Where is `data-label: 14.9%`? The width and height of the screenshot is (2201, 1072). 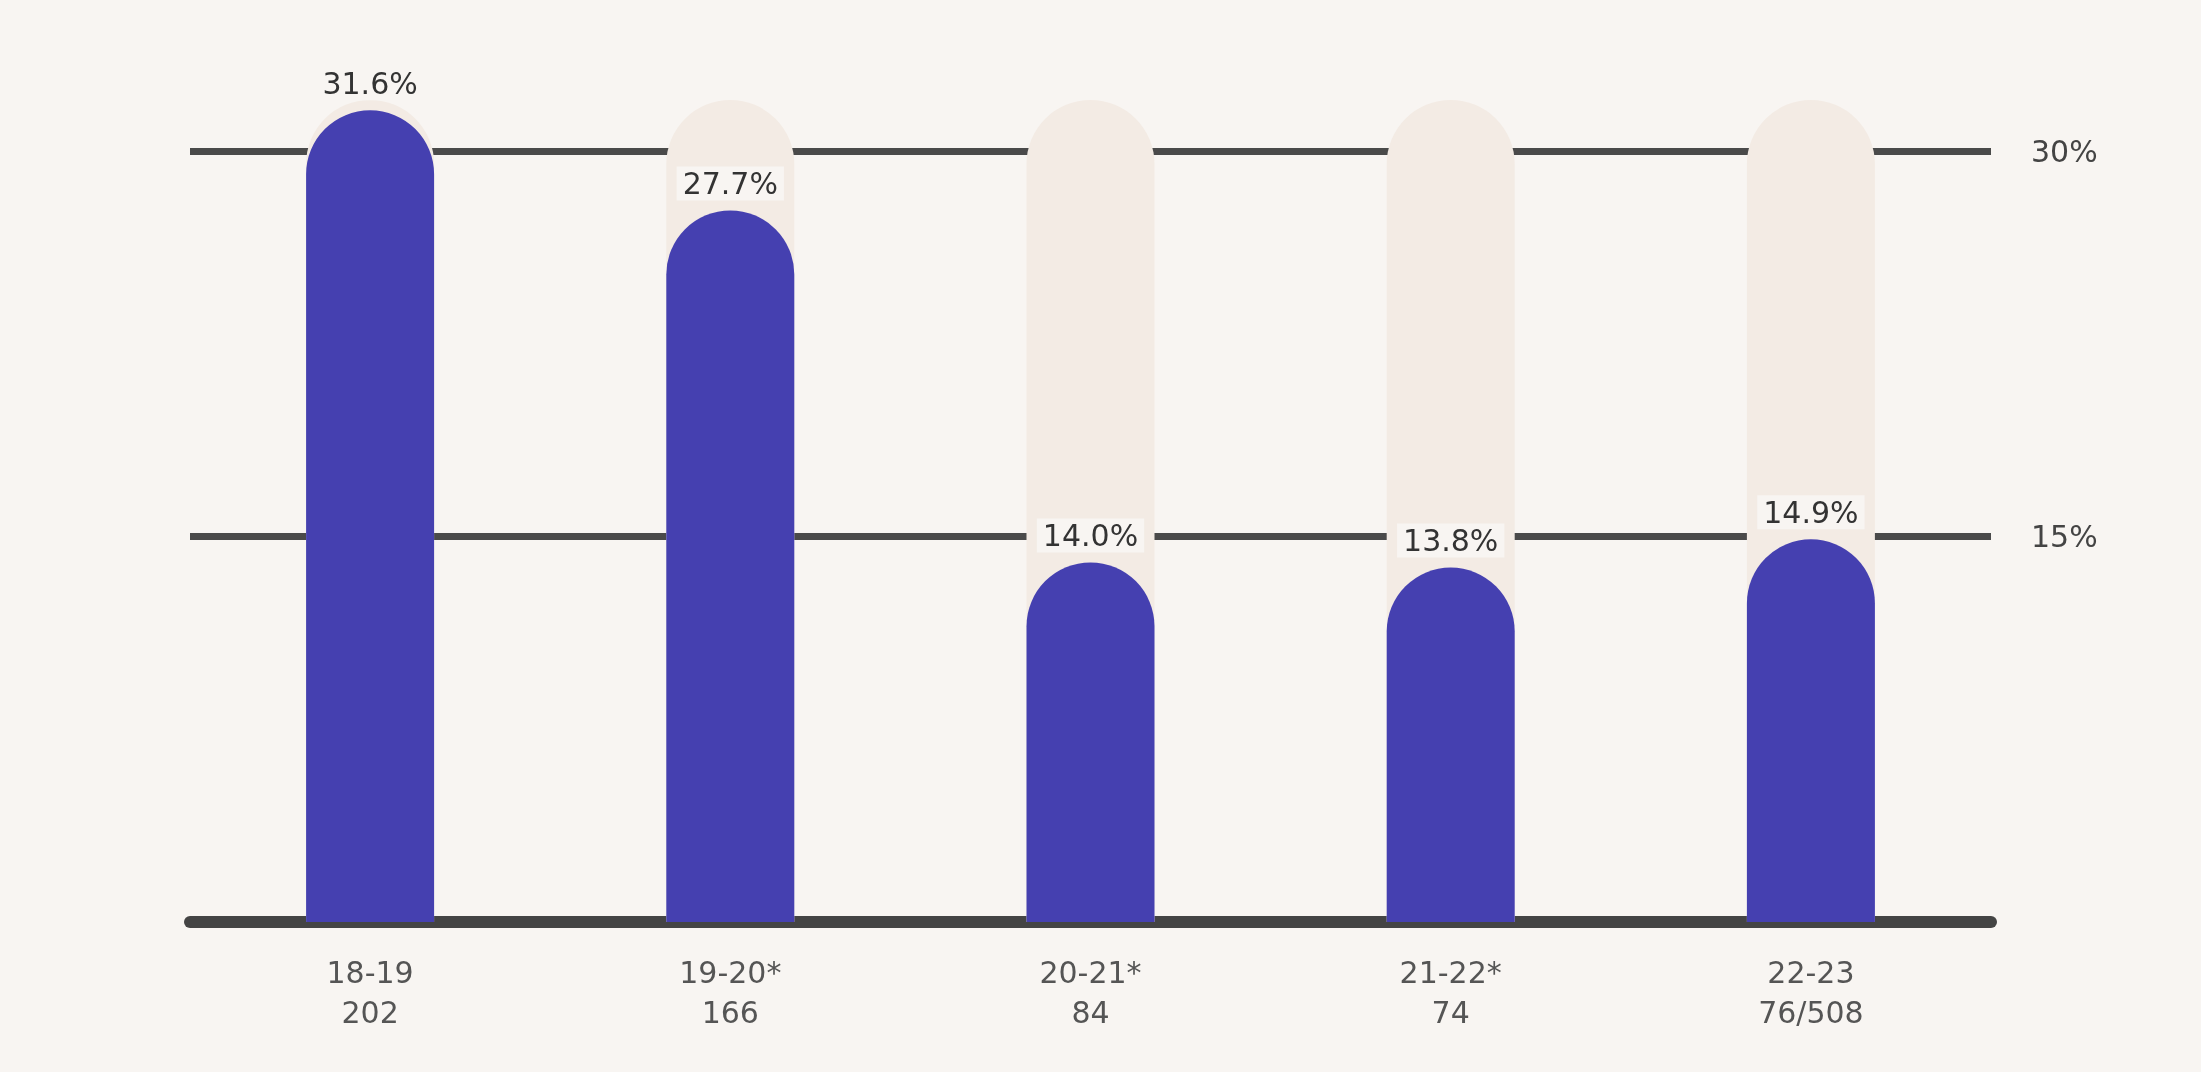 data-label: 14.9% is located at coordinates (1811, 512).